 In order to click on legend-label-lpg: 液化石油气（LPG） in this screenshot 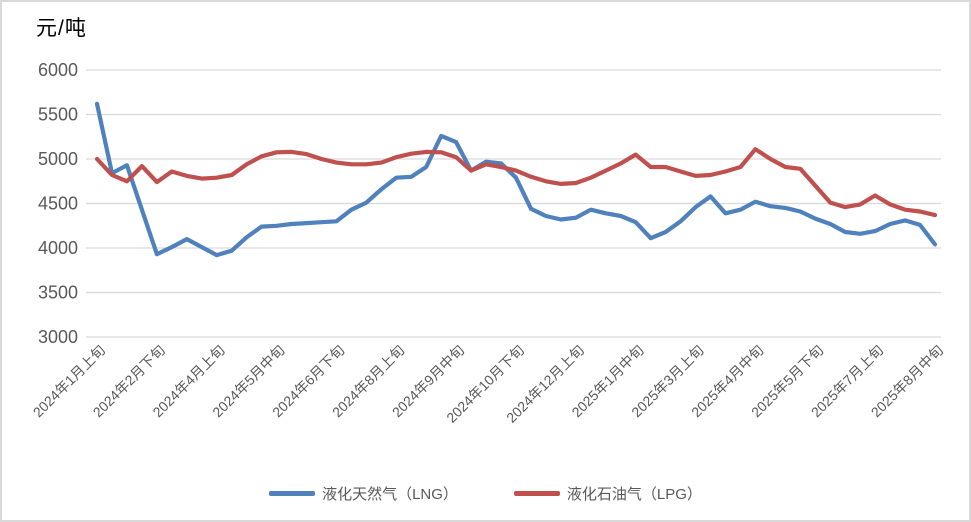, I will do `click(634, 494)`.